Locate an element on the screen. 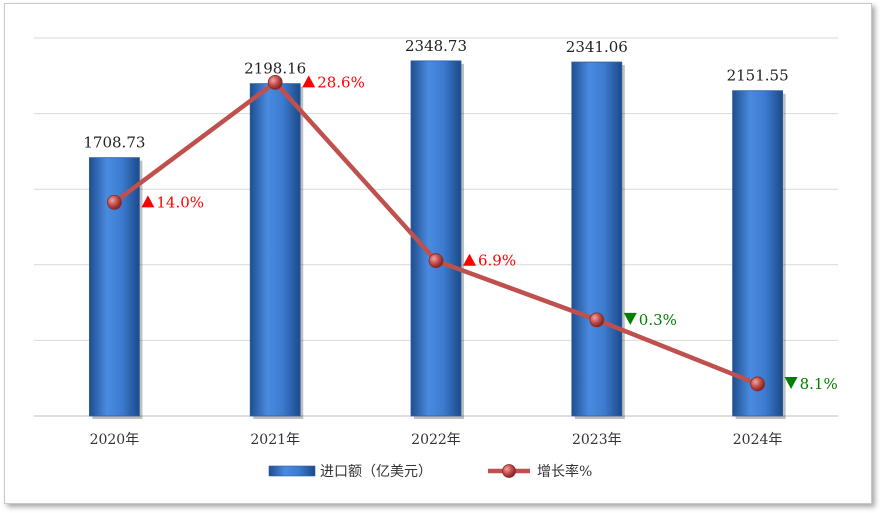 The width and height of the screenshot is (880, 513). x-tick-label: 2022年 is located at coordinates (436, 440).